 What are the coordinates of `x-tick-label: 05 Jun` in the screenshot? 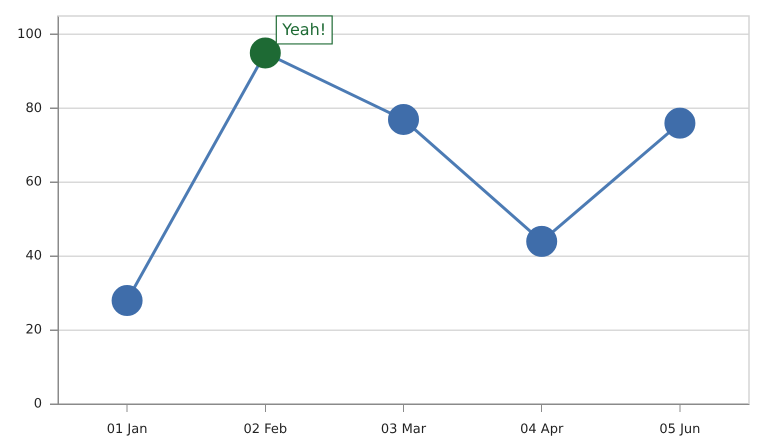 It's located at (679, 430).